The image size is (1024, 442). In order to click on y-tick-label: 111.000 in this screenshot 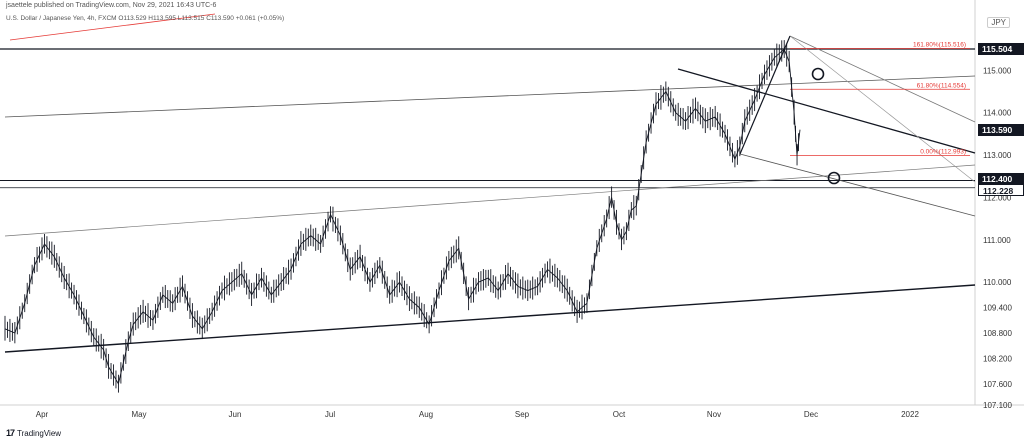, I will do `click(997, 240)`.